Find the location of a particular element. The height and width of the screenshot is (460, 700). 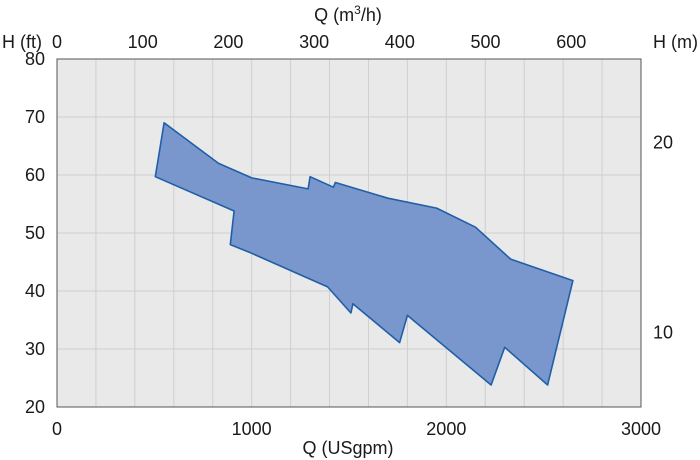

y-right-tick-label: 10 is located at coordinates (663, 333).